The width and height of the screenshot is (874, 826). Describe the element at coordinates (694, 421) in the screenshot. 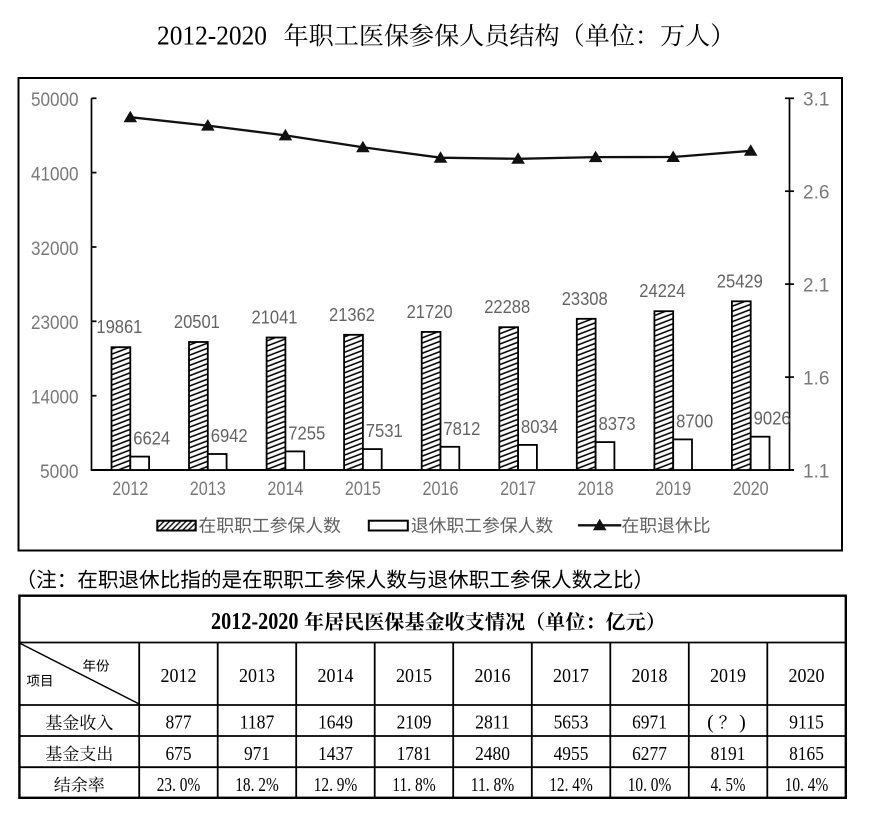

I see `svg-text: 8700` at that location.